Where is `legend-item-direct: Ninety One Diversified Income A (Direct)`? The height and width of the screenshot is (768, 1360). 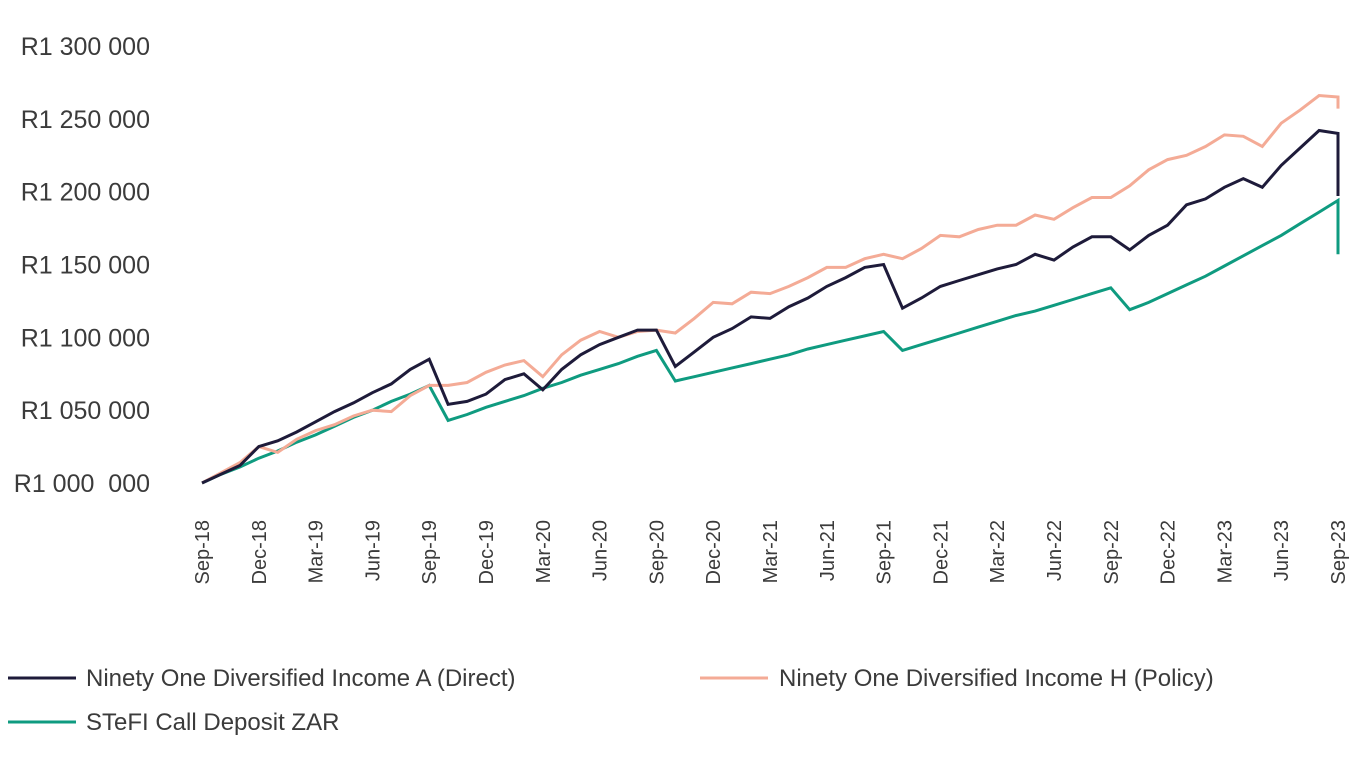
legend-item-direct: Ninety One Diversified Income A (Direct) is located at coordinates (261, 678).